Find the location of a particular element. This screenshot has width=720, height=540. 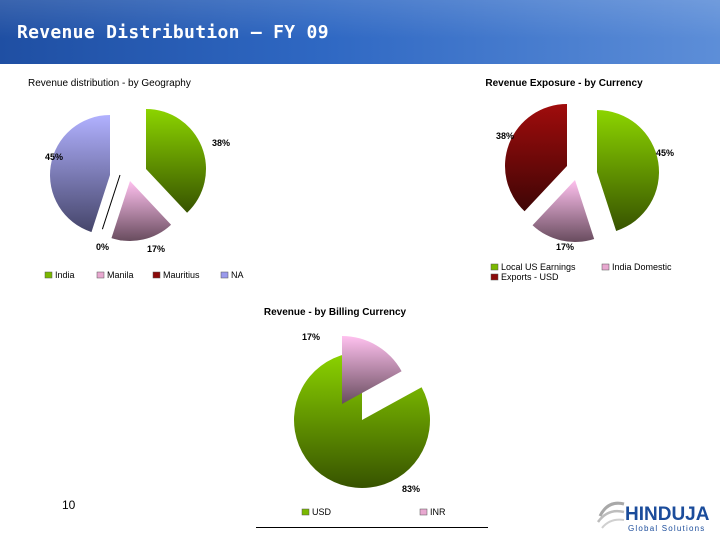

legend-label: India is located at coordinates (65, 275).